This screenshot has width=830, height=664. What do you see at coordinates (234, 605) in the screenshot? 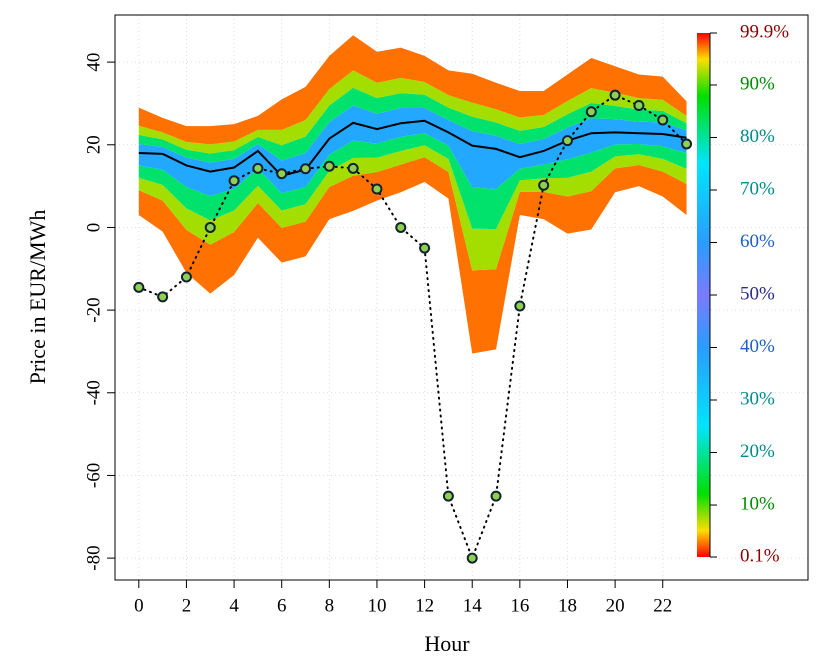
I see `x-tick-label: 4` at bounding box center [234, 605].